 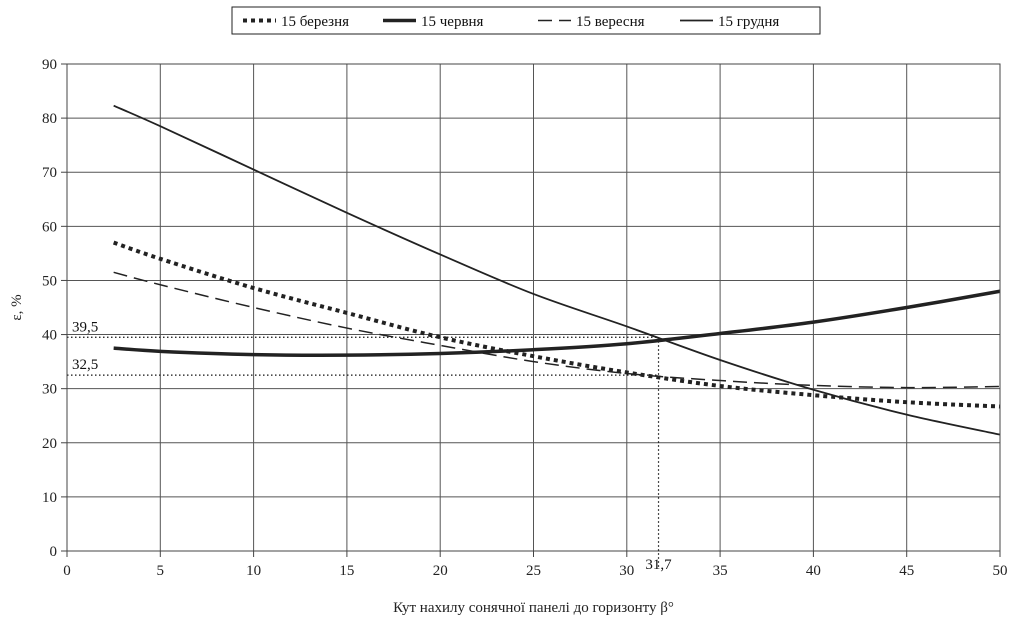 What do you see at coordinates (17, 307) in the screenshot?
I see `y-axis-label: ε, %` at bounding box center [17, 307].